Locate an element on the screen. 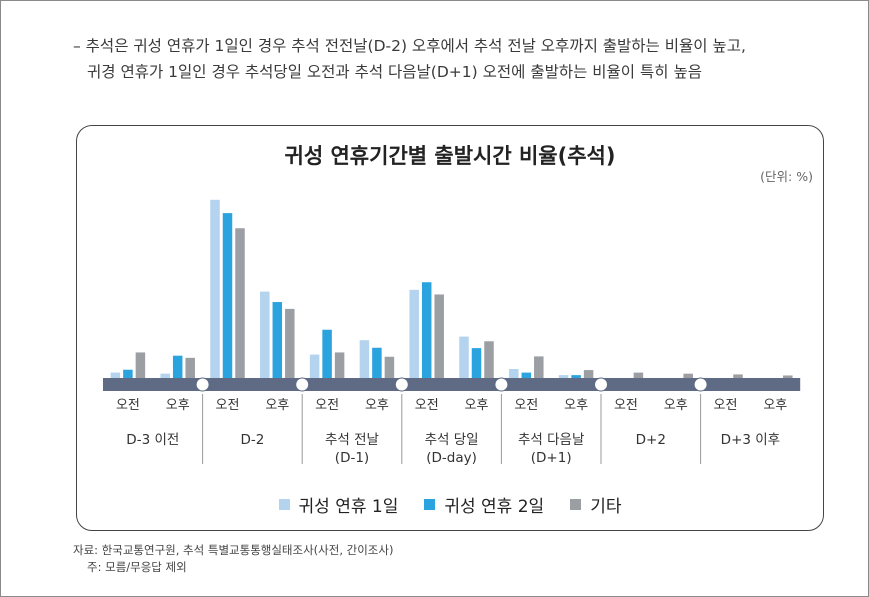  bar-귀성연휴1일-8 is located at coordinates (514, 373).